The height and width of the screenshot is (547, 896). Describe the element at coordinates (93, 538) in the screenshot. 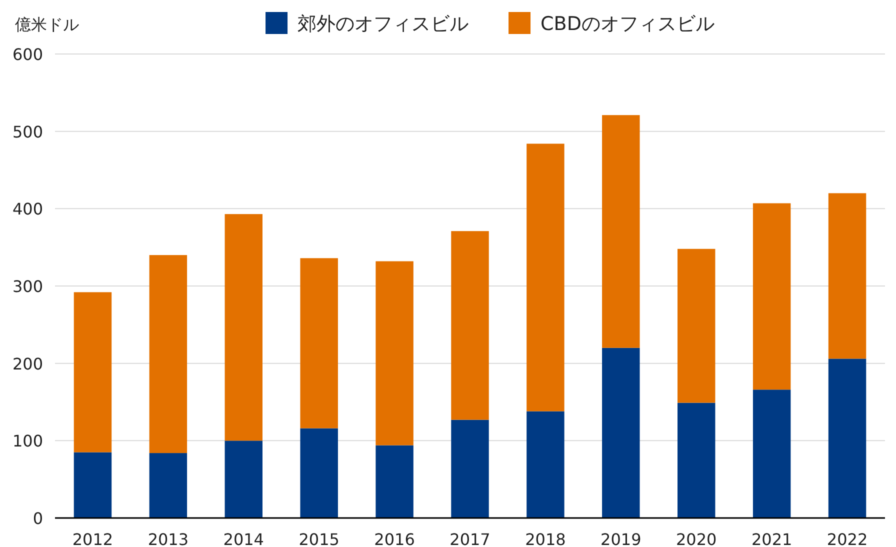

I see `x-tick-label: 2012` at that location.